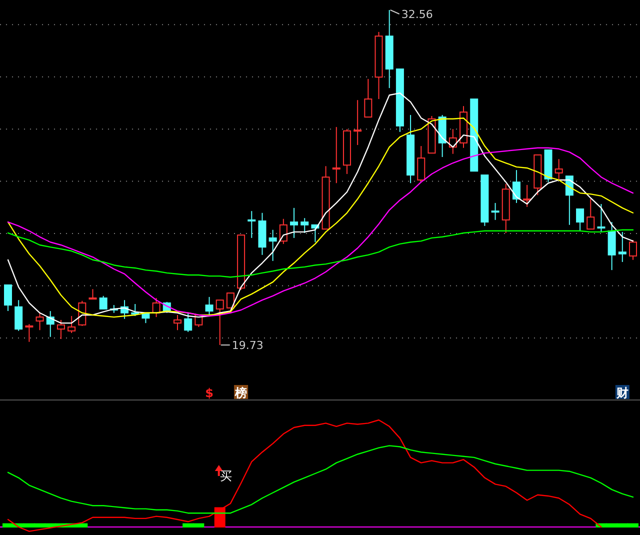 This screenshot has height=535, width=640. I want to click on text: 财, so click(621, 393).